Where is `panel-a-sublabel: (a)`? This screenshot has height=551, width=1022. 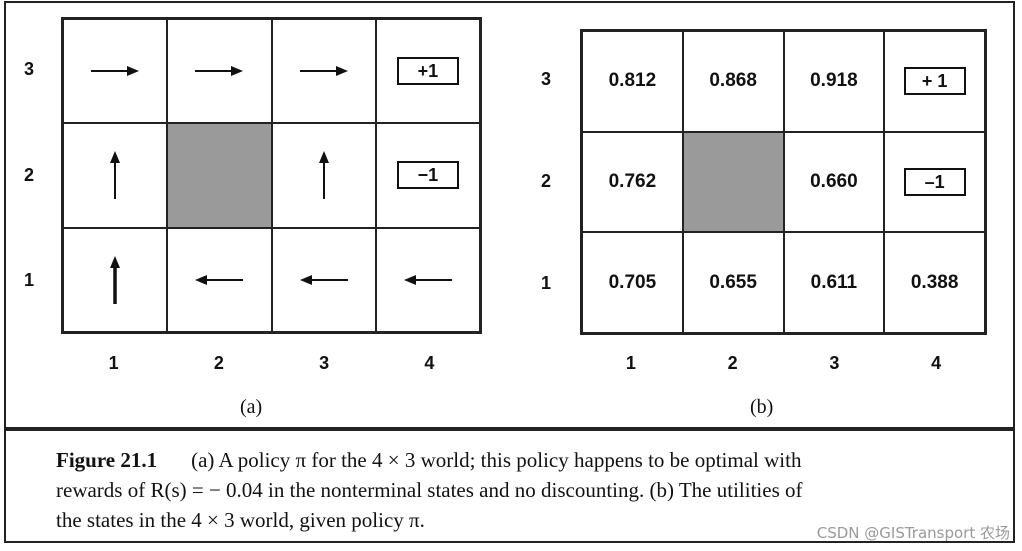 panel-a-sublabel: (a) is located at coordinates (251, 407).